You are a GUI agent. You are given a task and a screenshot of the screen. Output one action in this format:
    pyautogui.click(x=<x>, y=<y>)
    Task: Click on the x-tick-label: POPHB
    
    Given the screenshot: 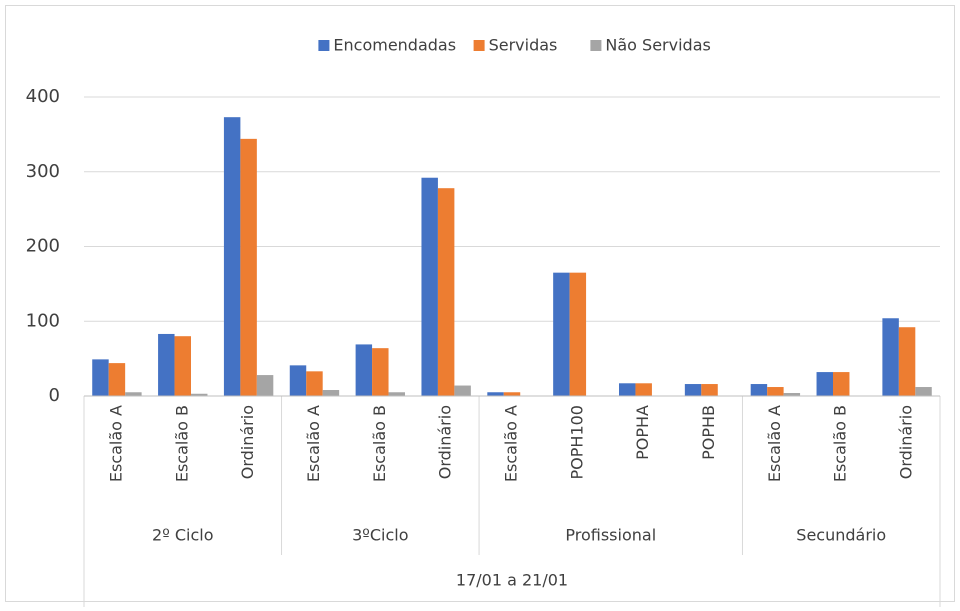 What is the action you would take?
    pyautogui.click(x=708, y=432)
    